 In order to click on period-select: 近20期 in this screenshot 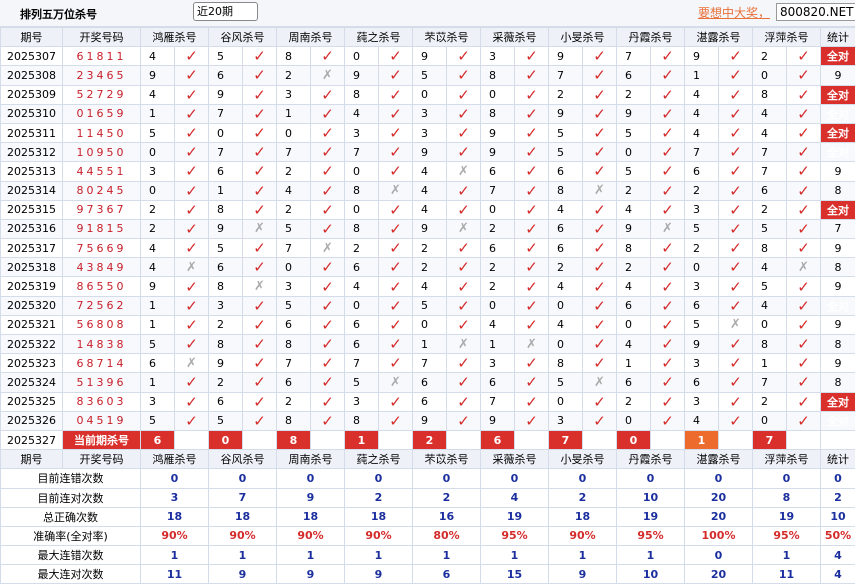, I will do `click(225, 11)`.